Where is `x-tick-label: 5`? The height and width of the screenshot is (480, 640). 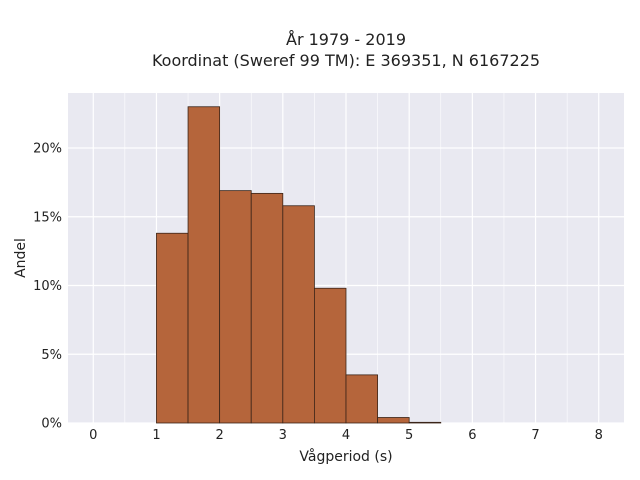
x-tick-label: 5 is located at coordinates (409, 435).